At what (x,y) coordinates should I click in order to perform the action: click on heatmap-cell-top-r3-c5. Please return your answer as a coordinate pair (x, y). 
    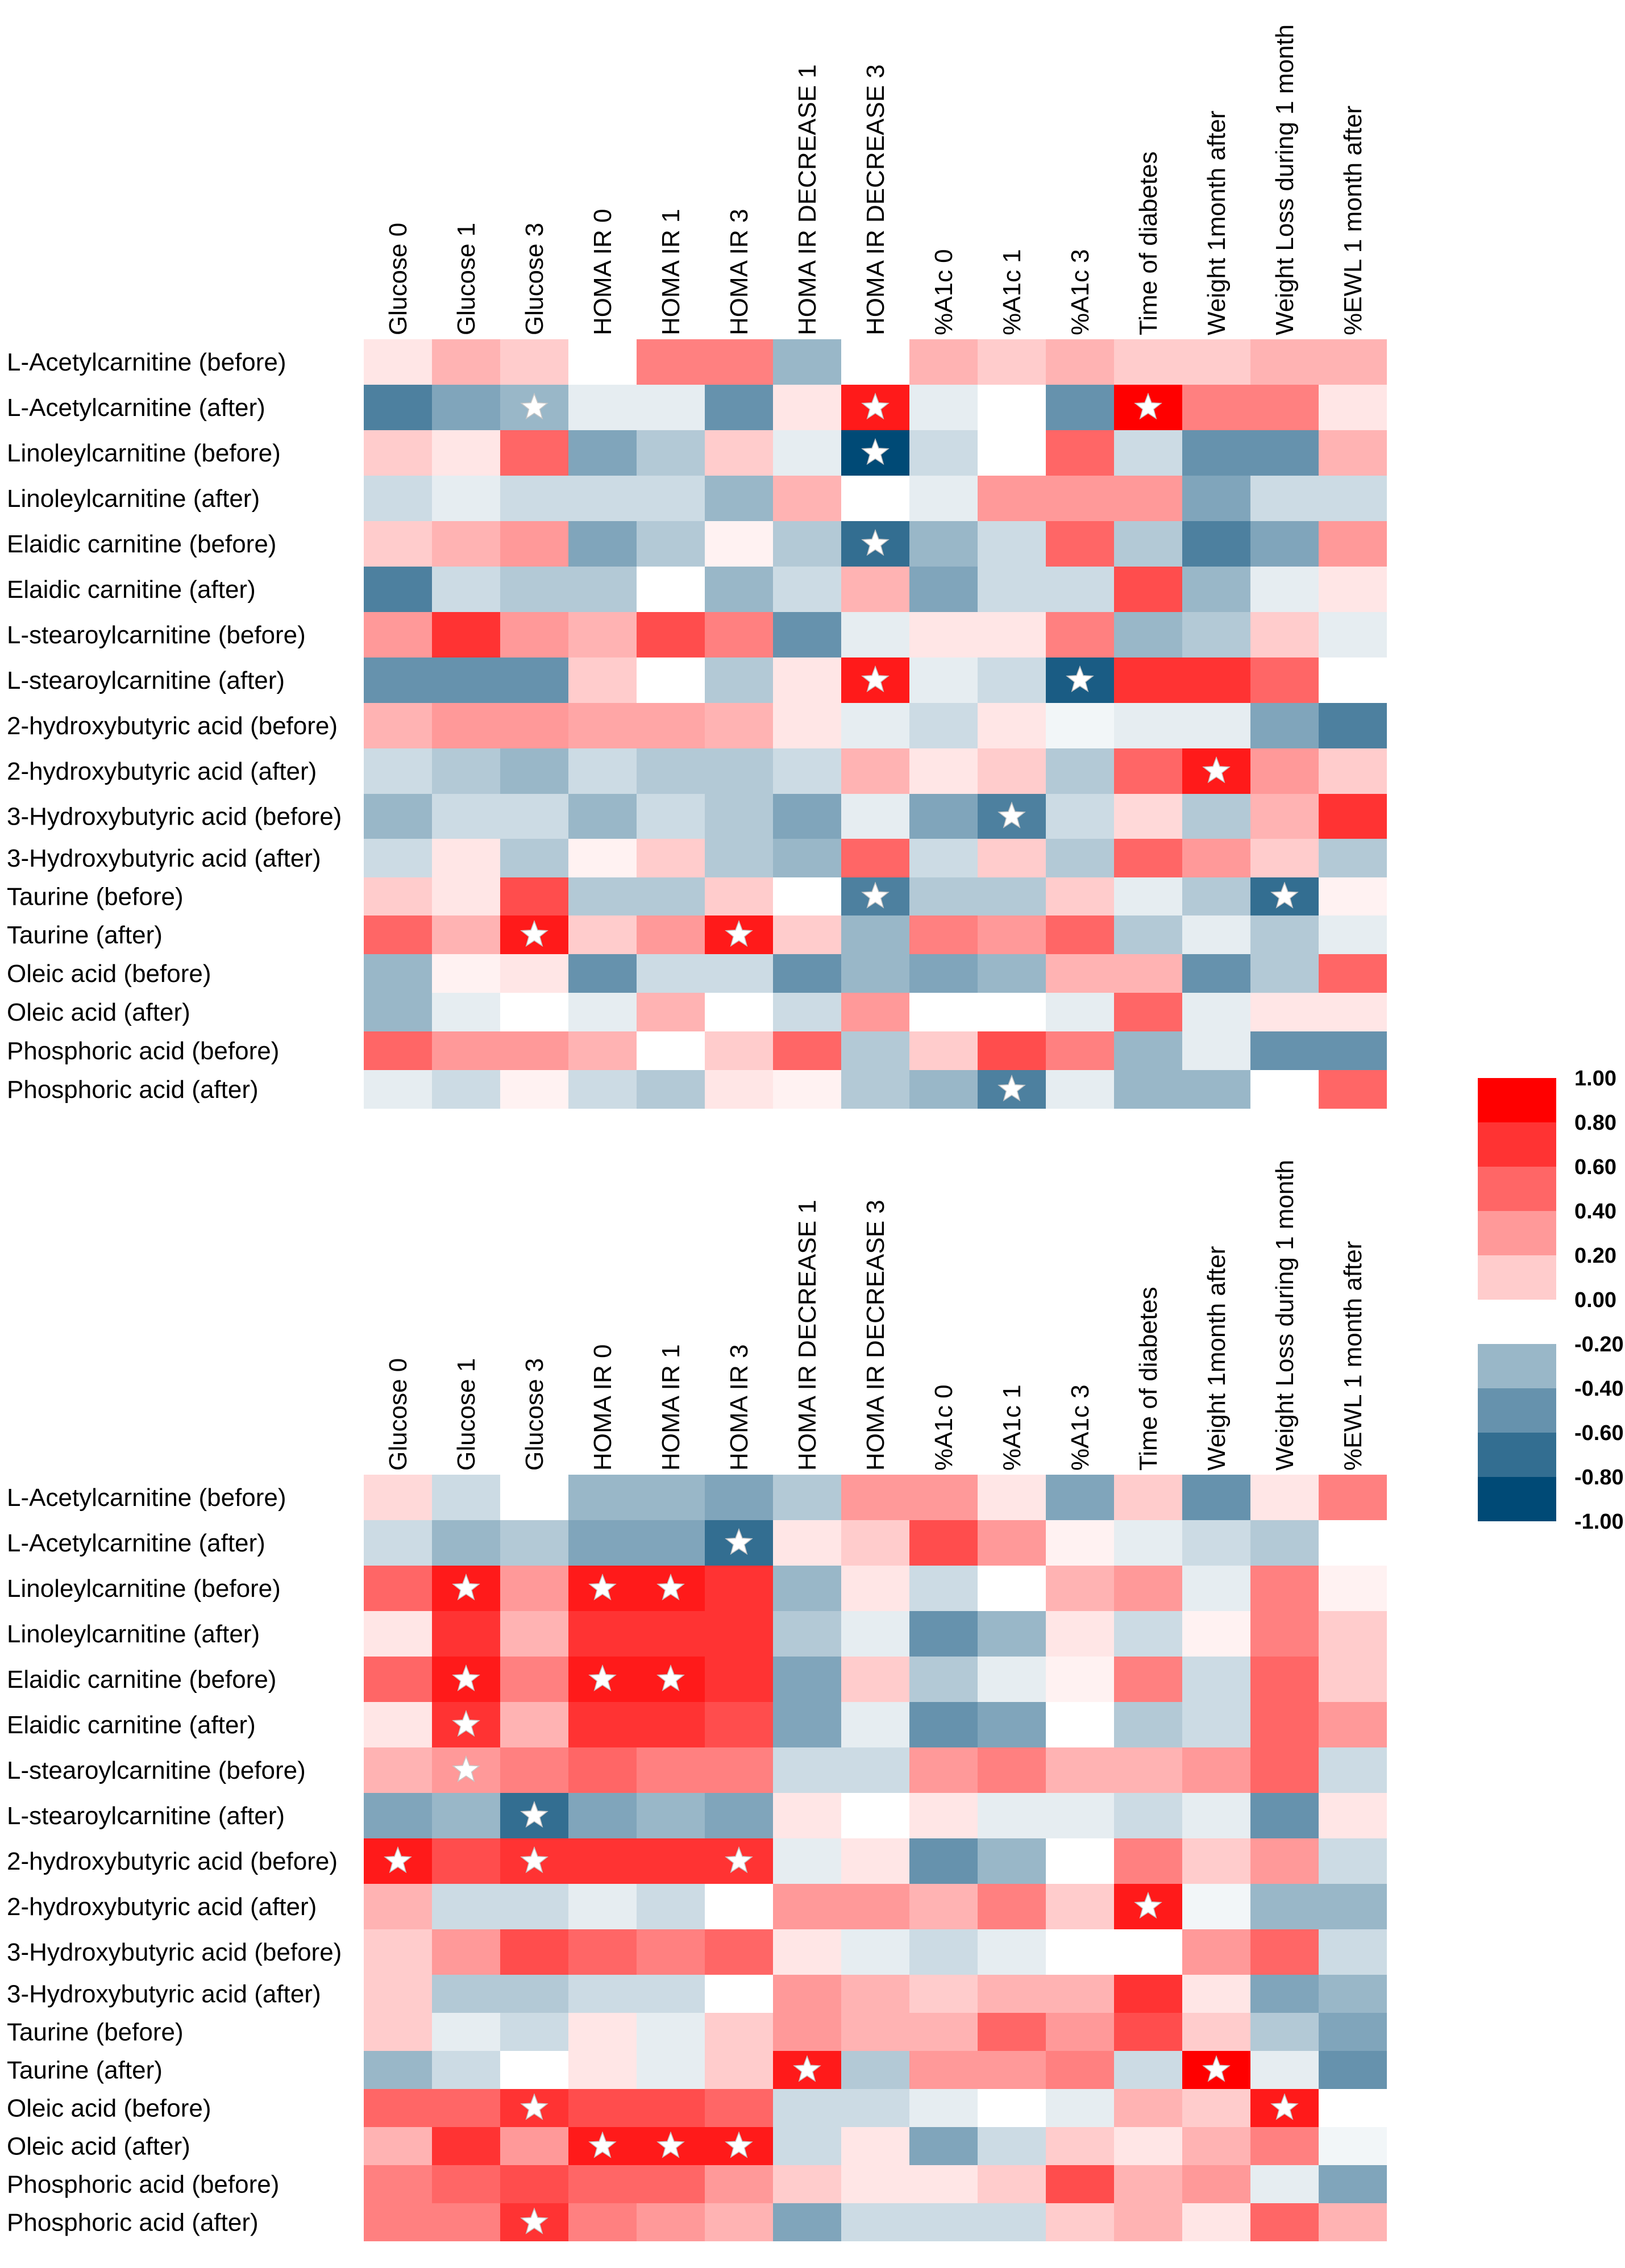
    Looking at the image, I should click on (739, 498).